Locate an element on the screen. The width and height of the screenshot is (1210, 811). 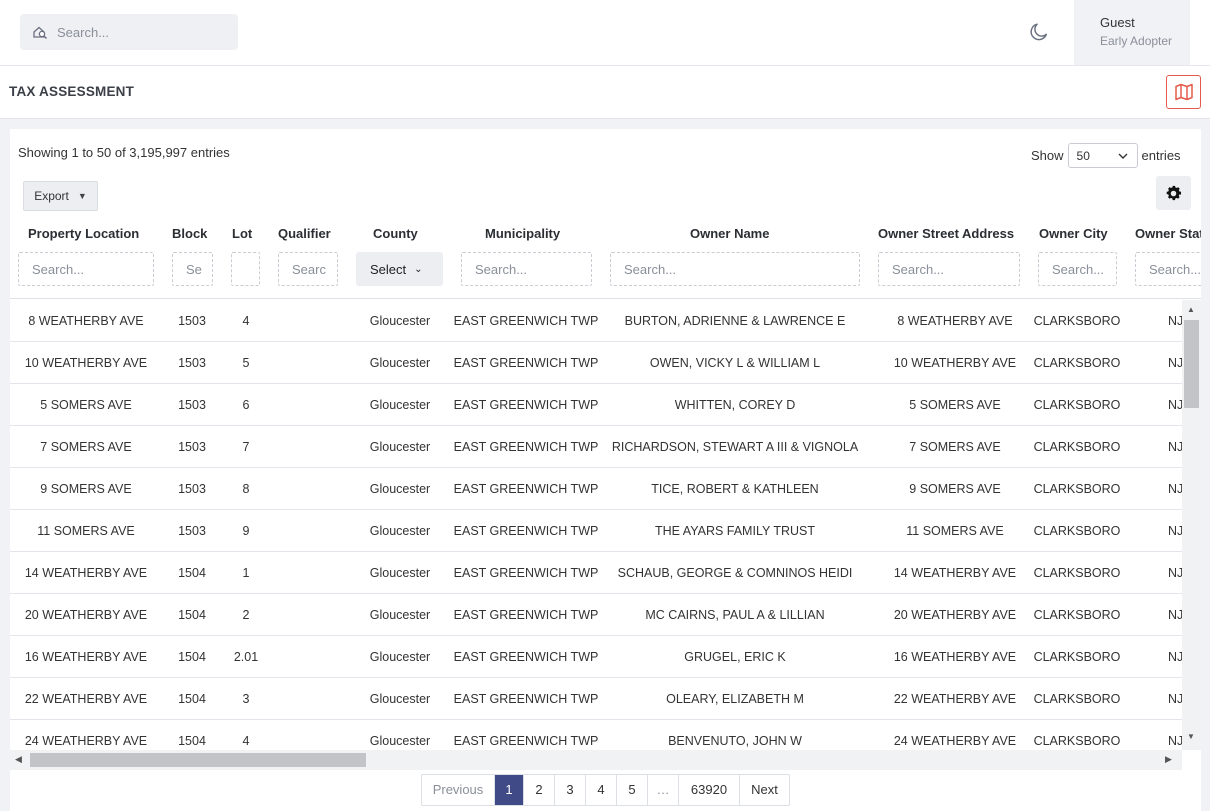
filter-property-location is located at coordinates (86, 269).